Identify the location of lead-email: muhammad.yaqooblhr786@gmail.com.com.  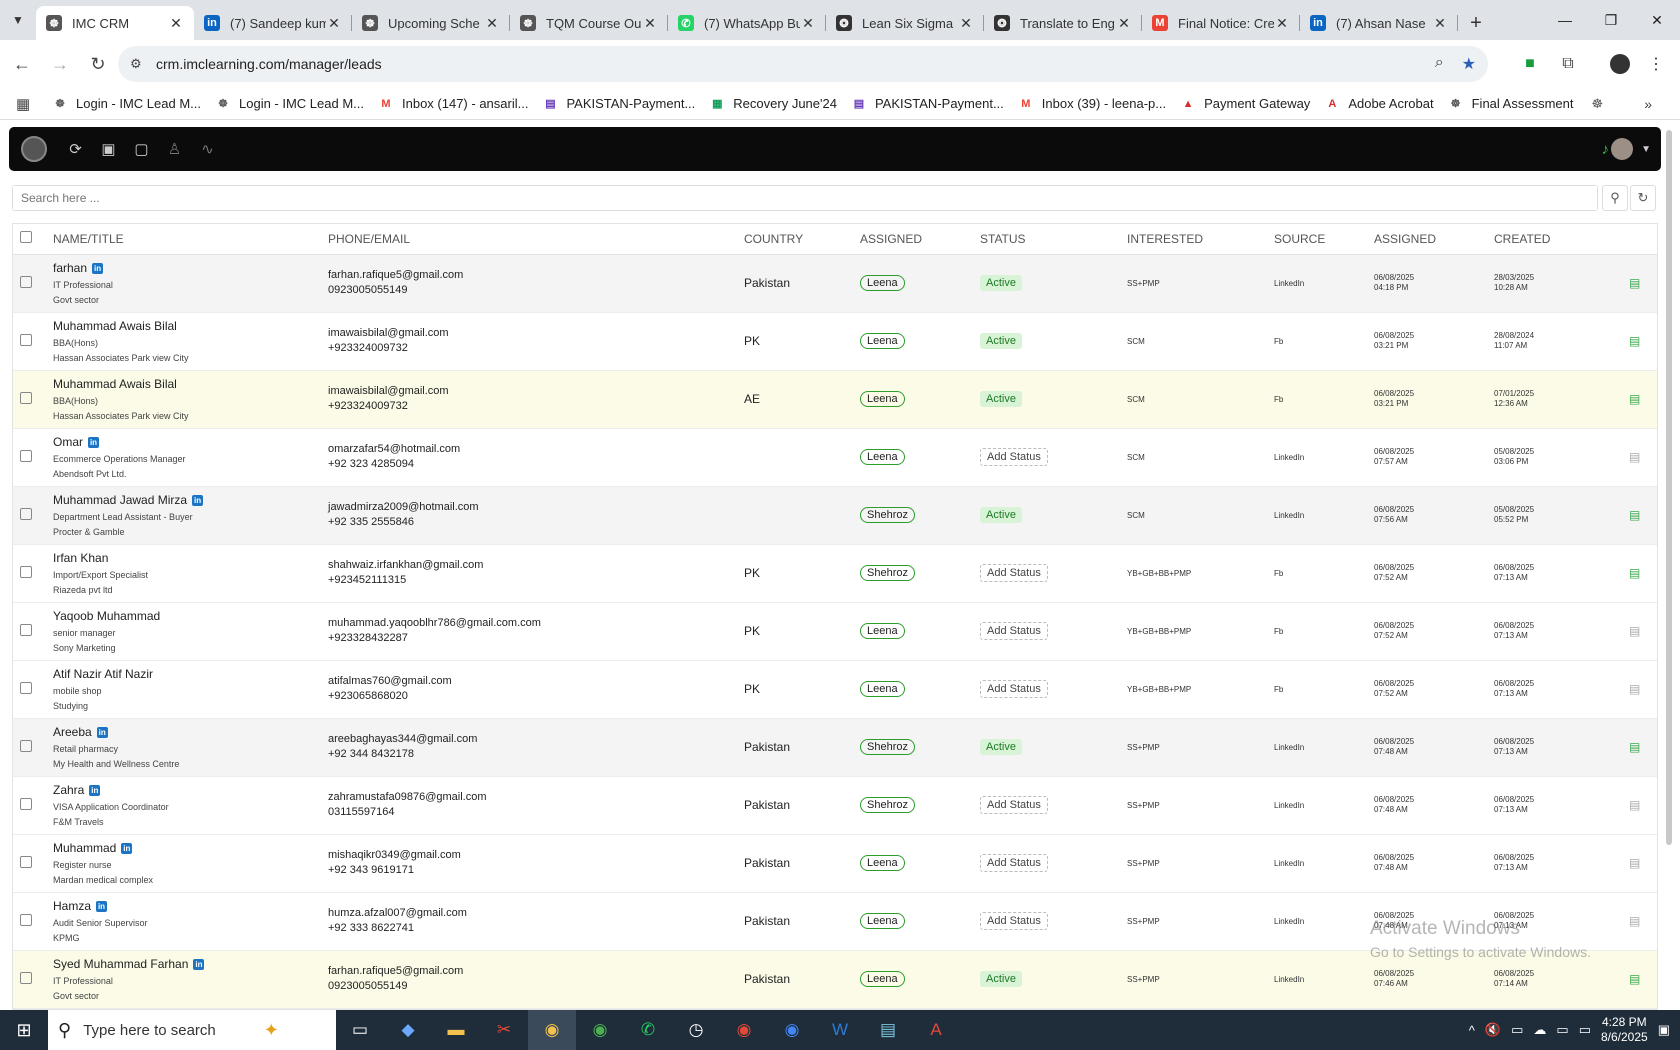
(434, 623).